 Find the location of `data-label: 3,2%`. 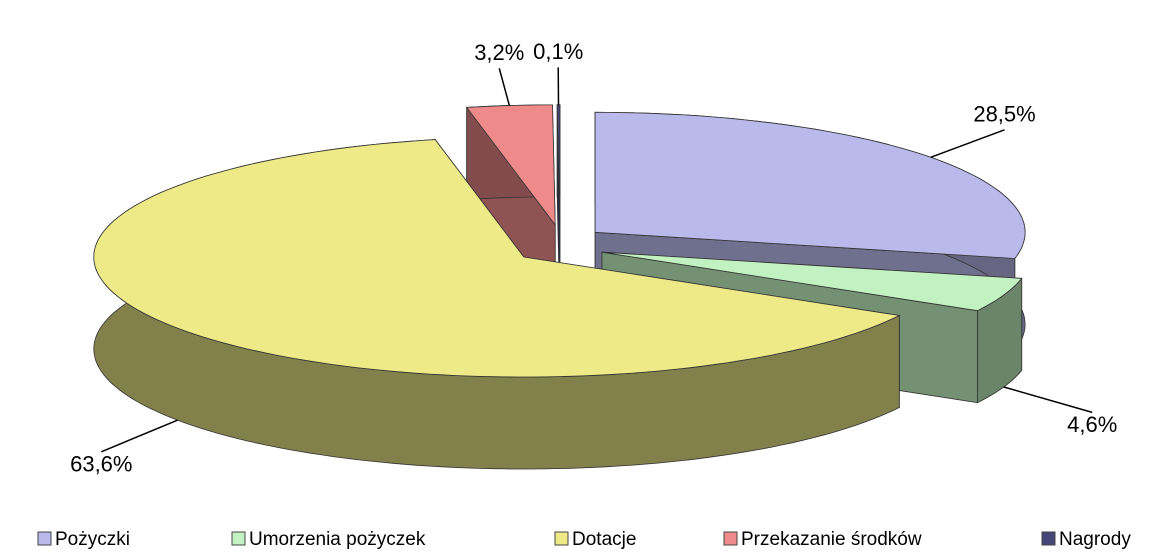

data-label: 3,2% is located at coordinates (499, 52).